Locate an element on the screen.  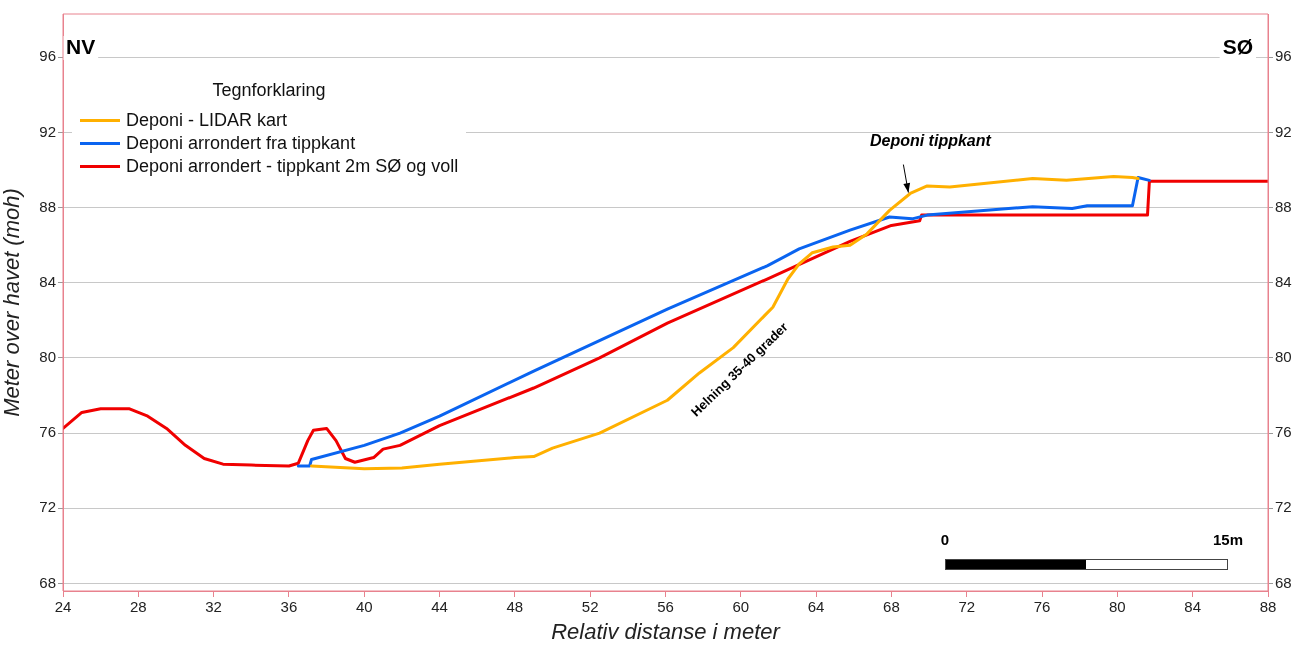
y-tick-label: 68 is located at coordinates (47, 582).